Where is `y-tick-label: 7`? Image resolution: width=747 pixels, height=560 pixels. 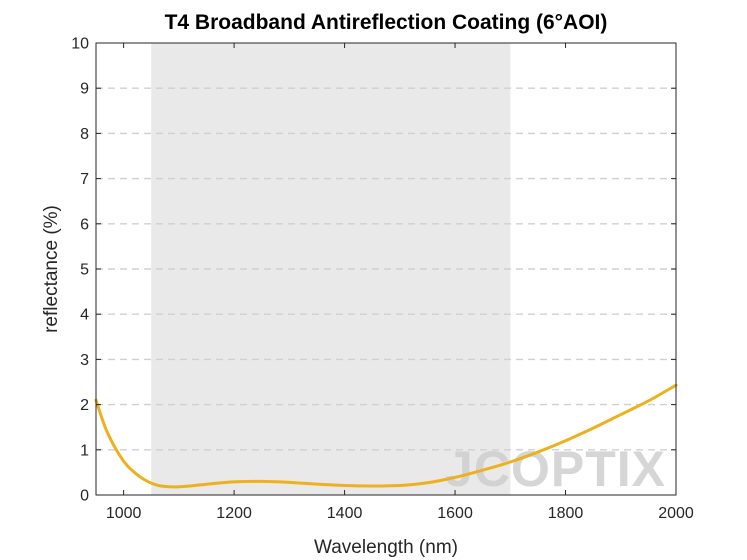 y-tick-label: 7 is located at coordinates (84, 179).